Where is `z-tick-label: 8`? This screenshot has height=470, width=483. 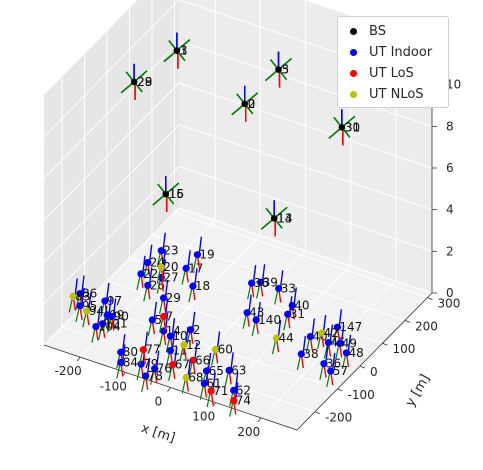
z-tick-label: 8 is located at coordinates (450, 126).